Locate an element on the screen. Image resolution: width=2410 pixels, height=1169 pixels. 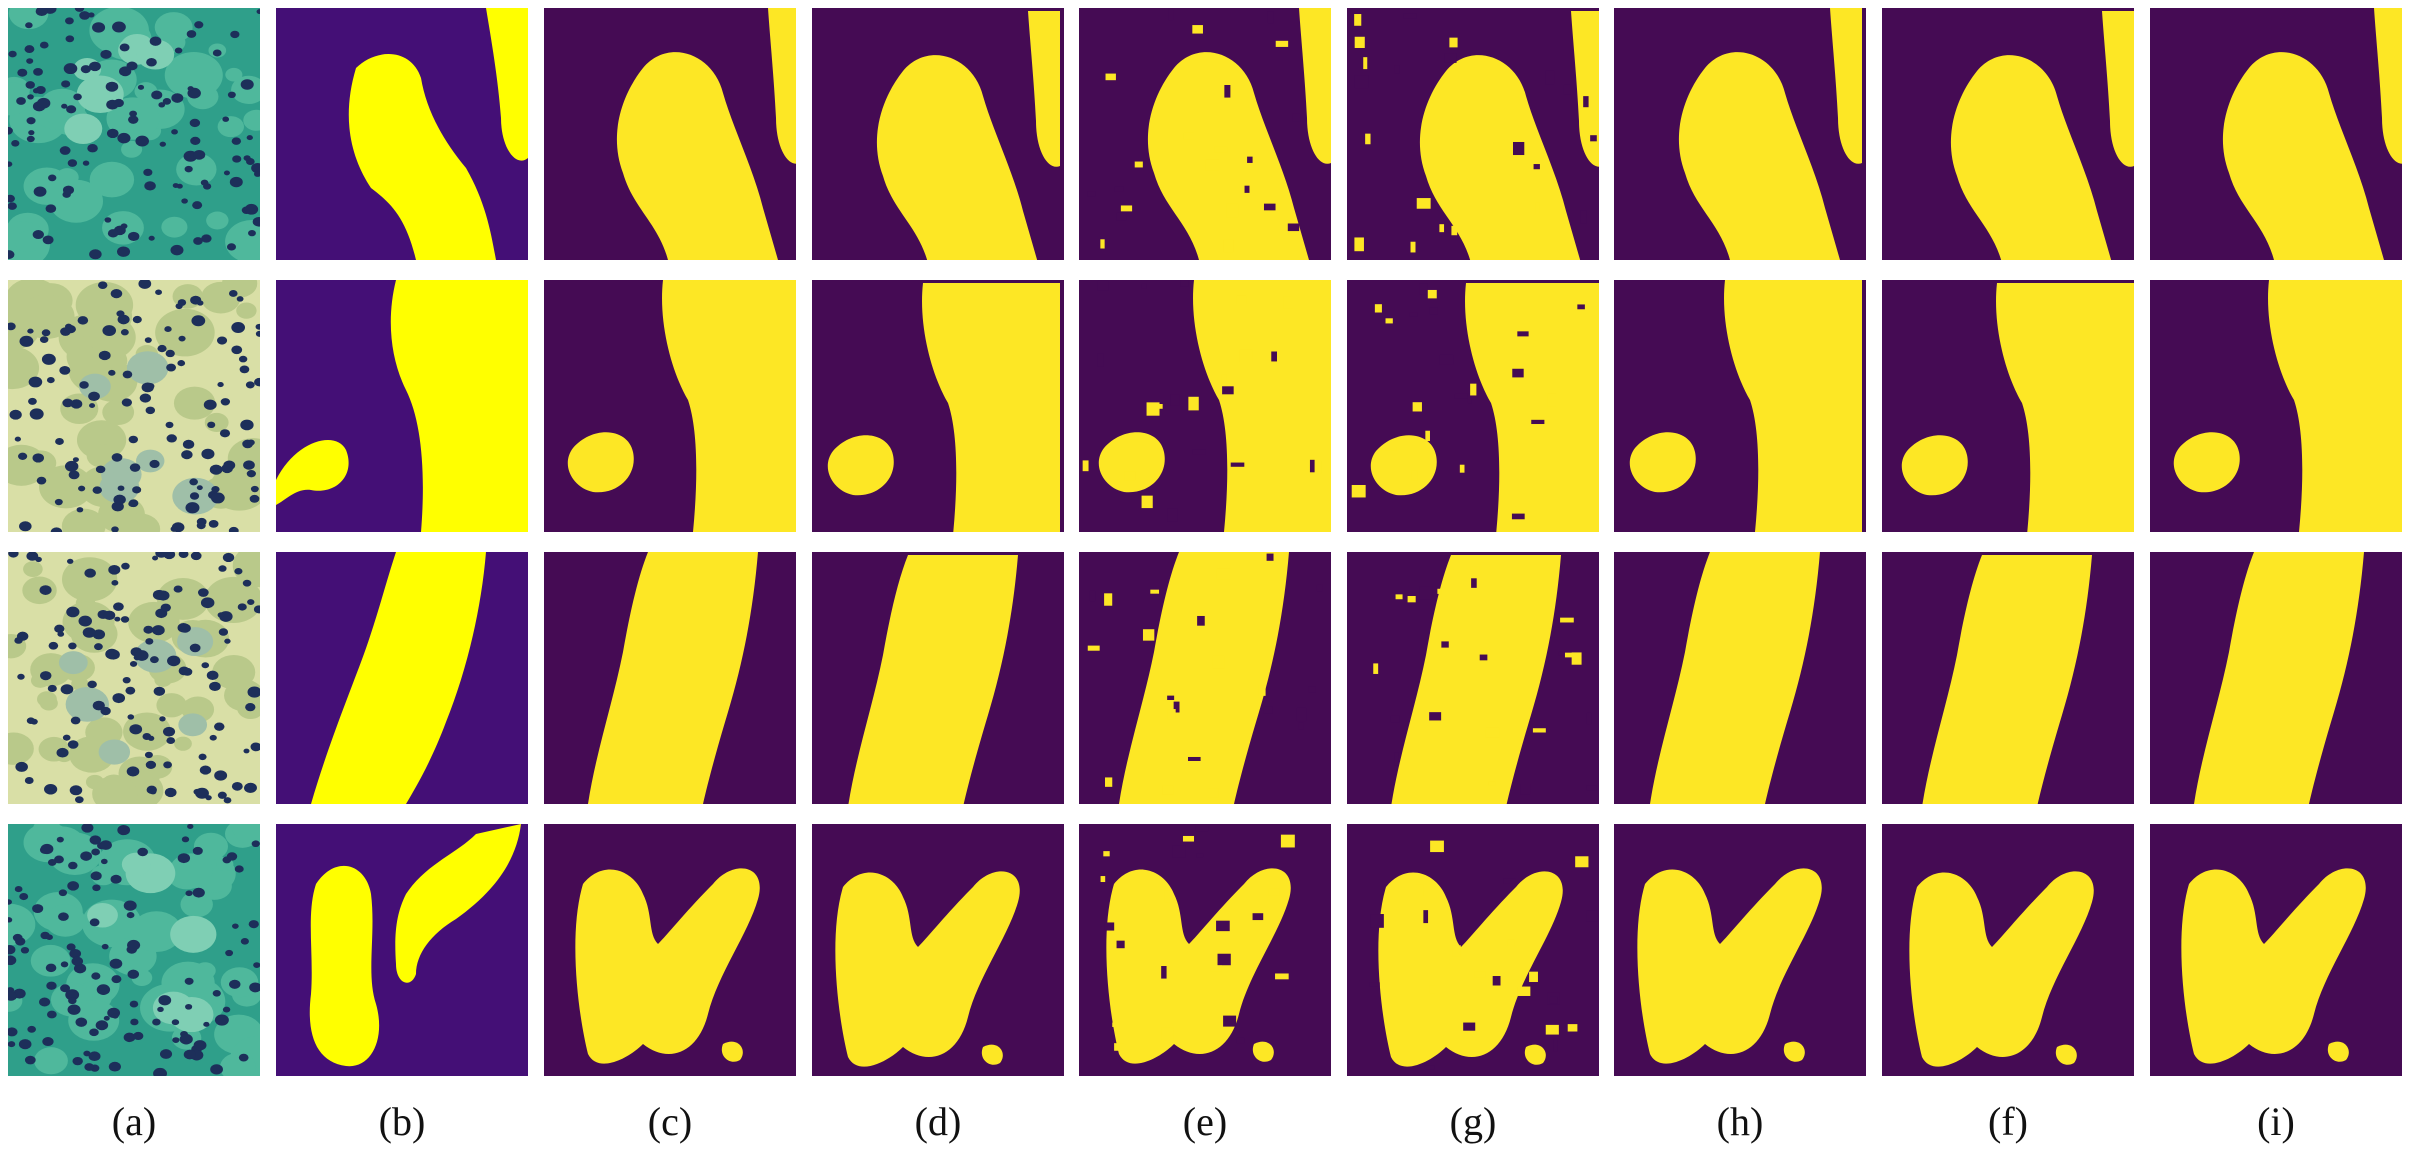
predicted-mask-row2 is located at coordinates (2008, 406).